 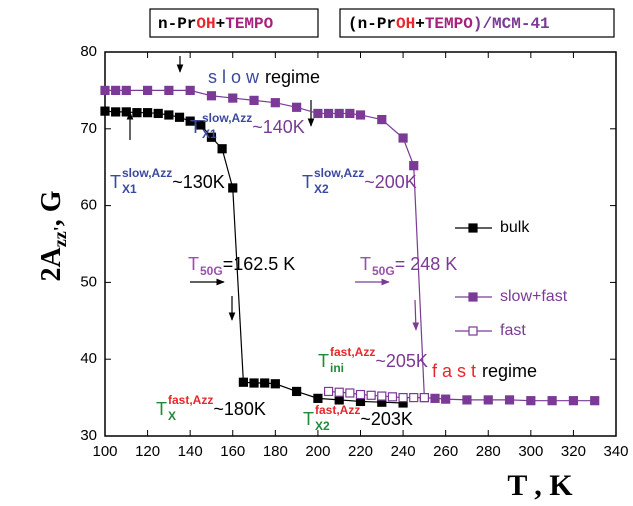 What do you see at coordinates (60, 236) in the screenshot?
I see `y-label-sub: zz'` at bounding box center [60, 236].